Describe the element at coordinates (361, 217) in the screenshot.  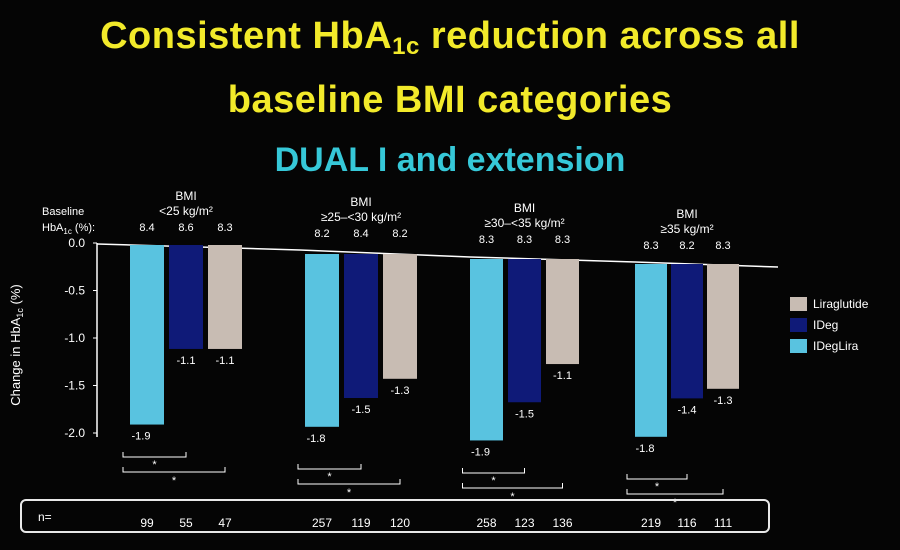
I see `group-header-range: ≥25–<30 kg/m²` at that location.